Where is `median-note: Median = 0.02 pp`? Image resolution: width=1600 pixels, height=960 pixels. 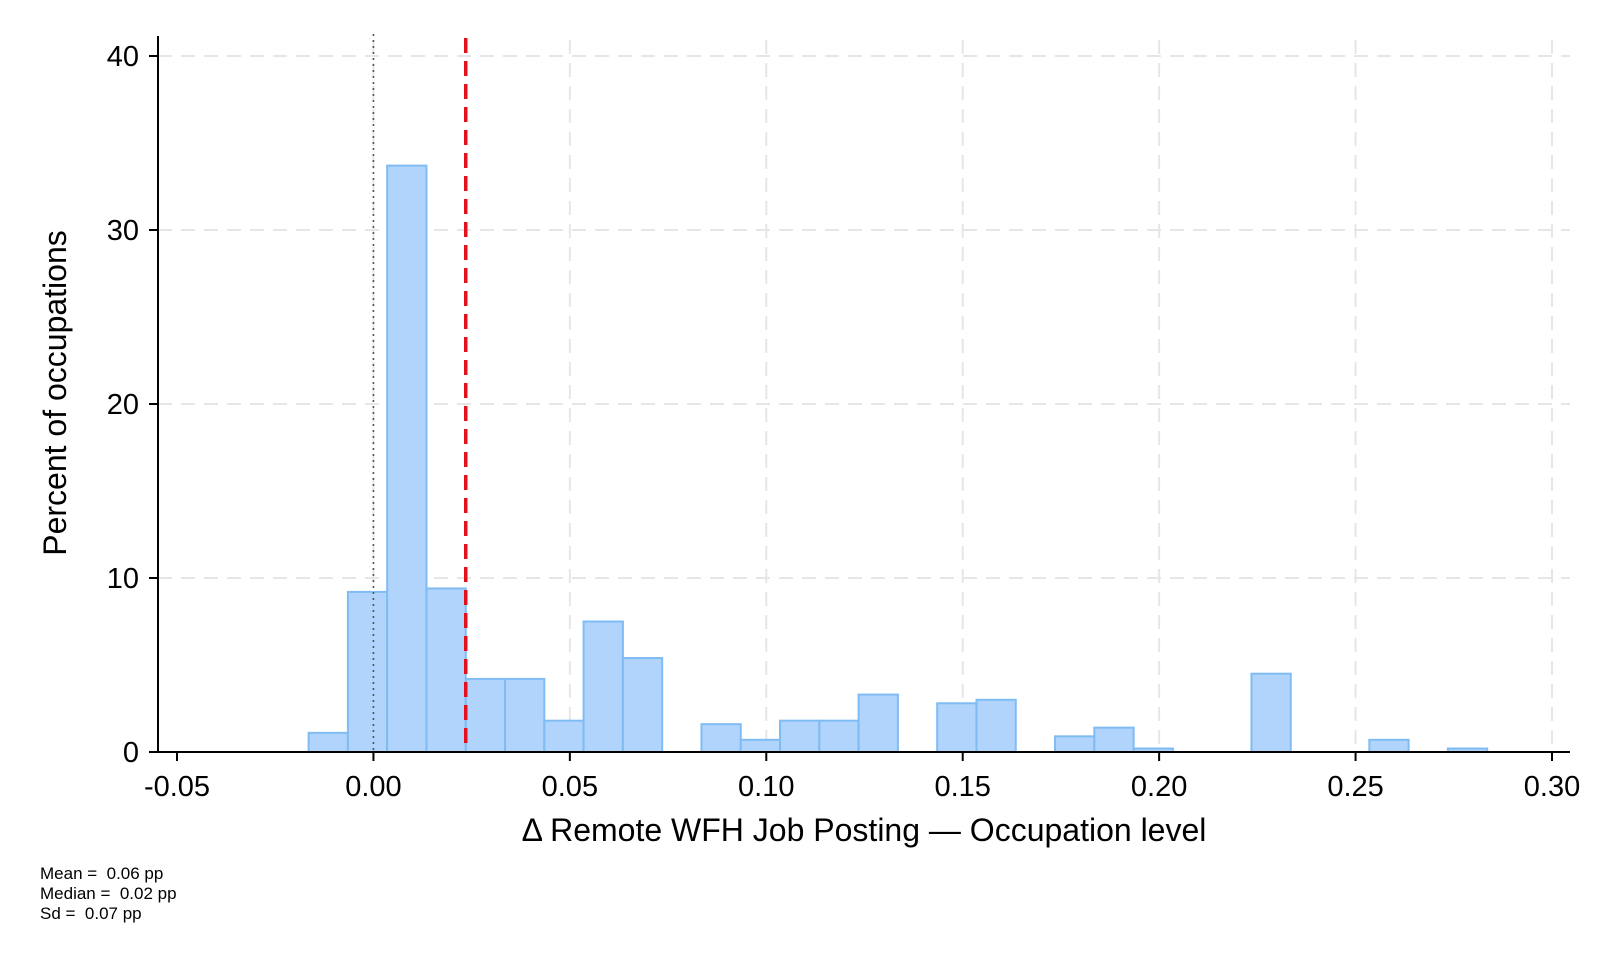 median-note: Median = 0.02 pp is located at coordinates (108, 893).